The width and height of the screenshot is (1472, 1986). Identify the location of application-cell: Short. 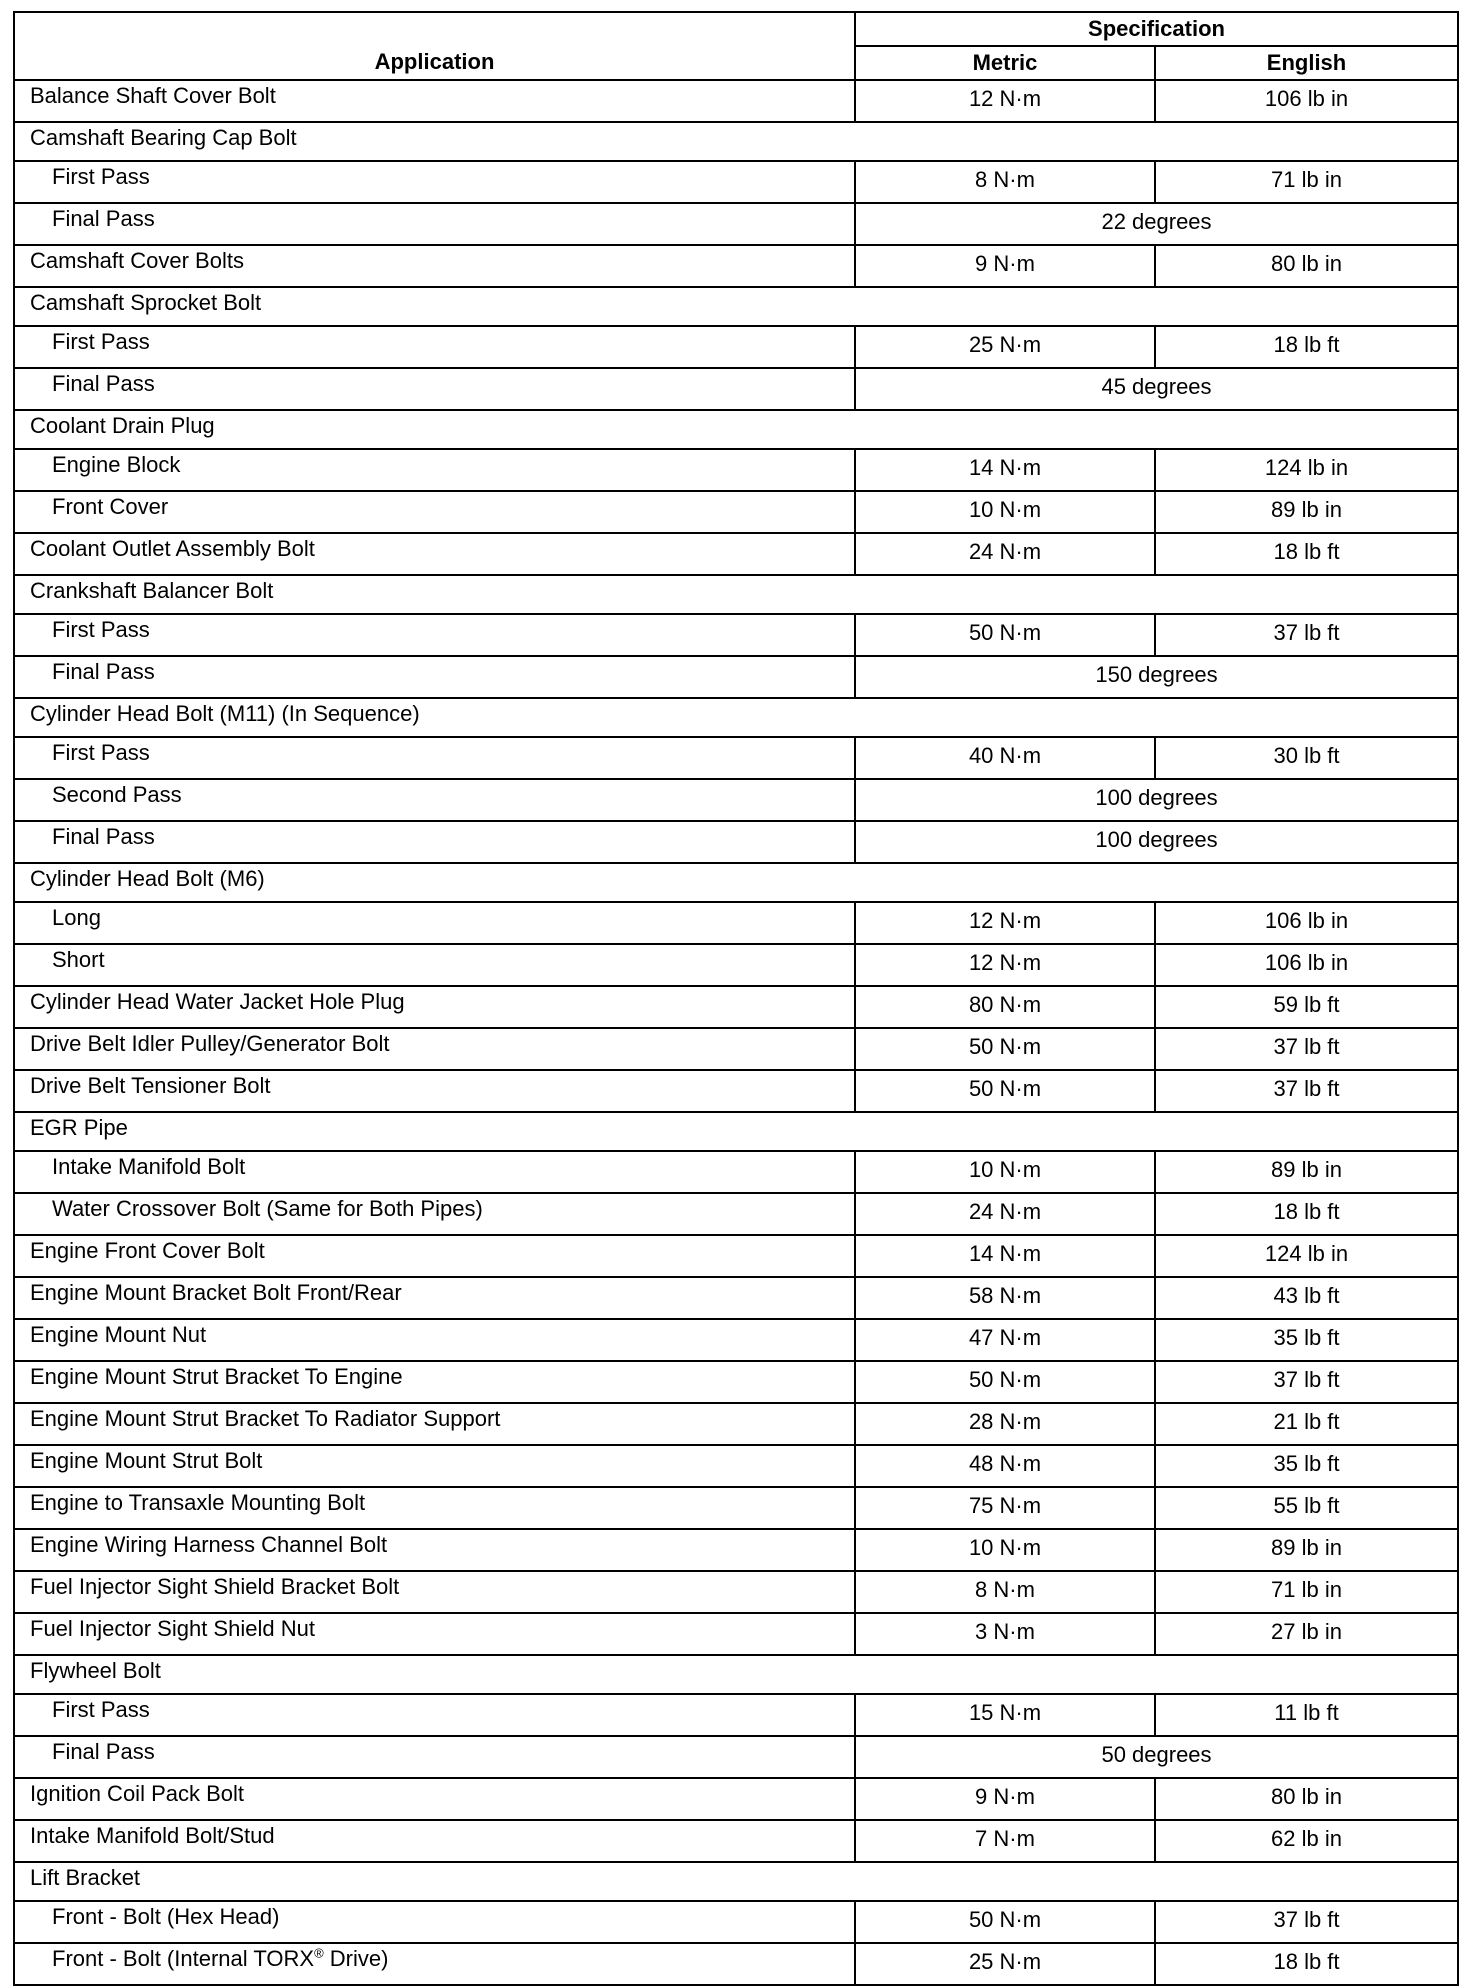
(434, 965).